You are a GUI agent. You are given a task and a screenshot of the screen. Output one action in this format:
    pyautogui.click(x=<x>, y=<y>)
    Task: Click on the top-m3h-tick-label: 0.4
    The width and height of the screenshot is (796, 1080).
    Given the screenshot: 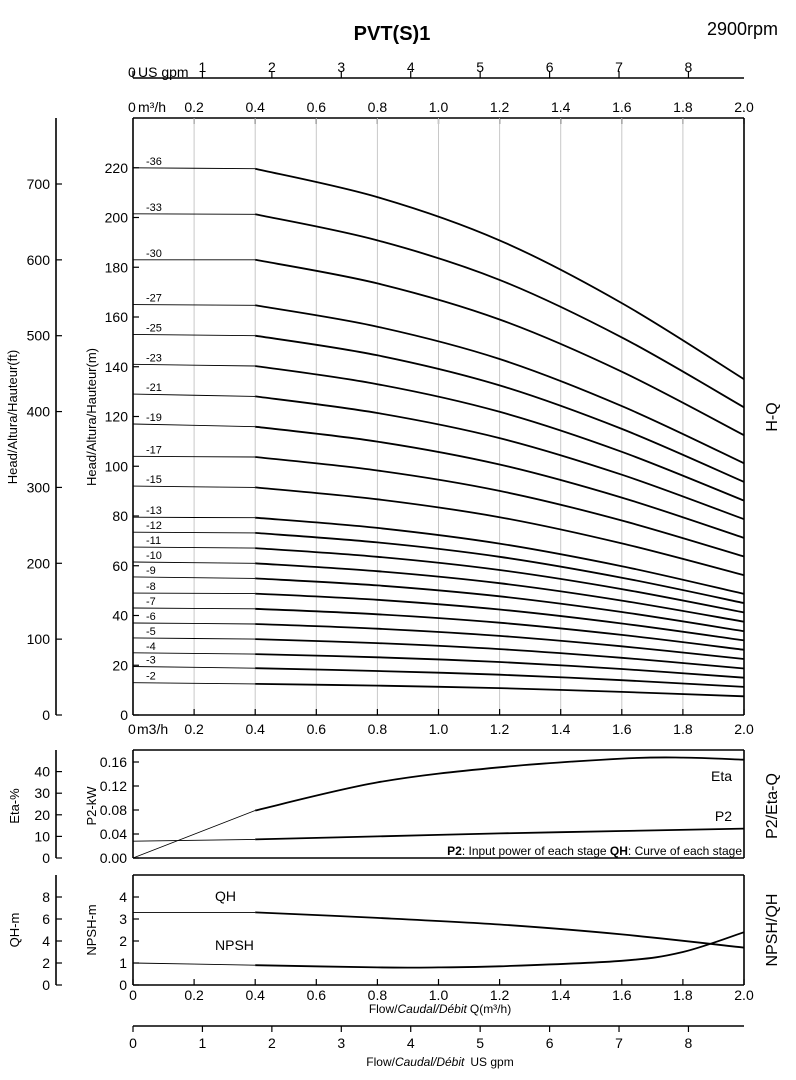 What is the action you would take?
    pyautogui.click(x=255, y=107)
    